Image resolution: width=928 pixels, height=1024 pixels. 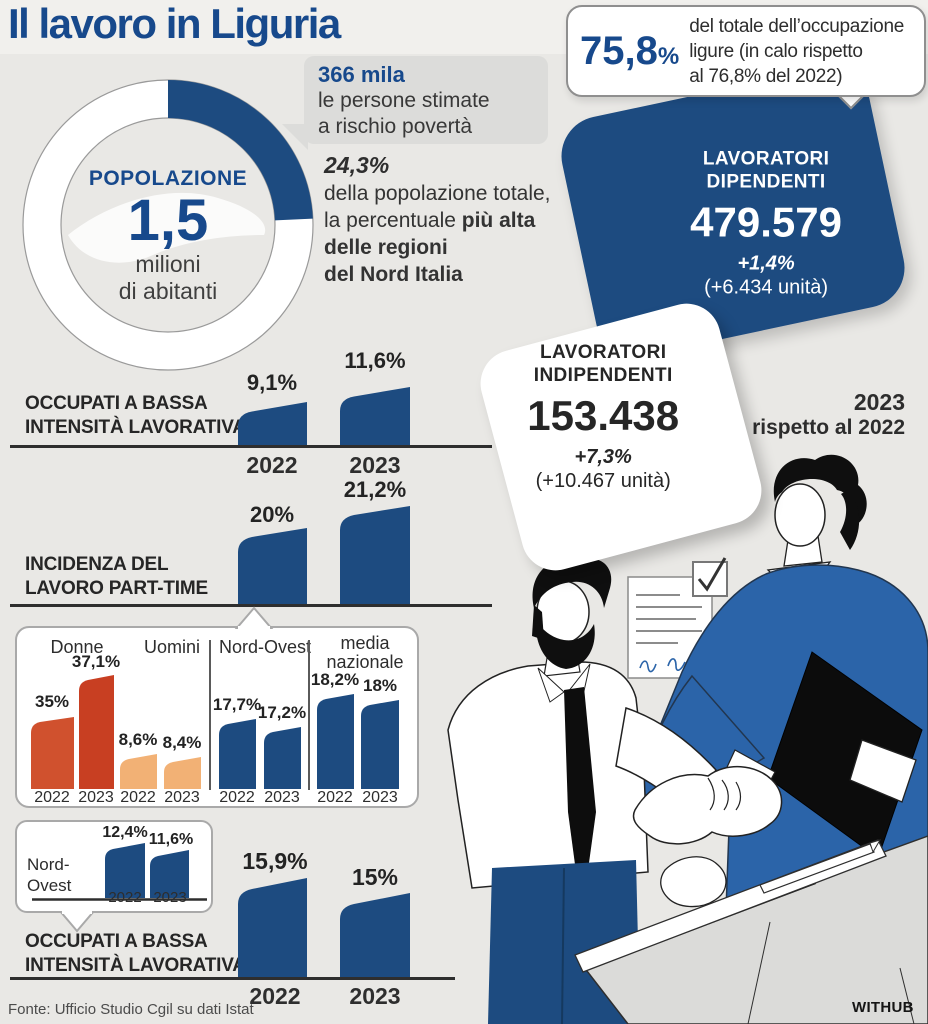 I want to click on donut-unit-2: di abitanti, so click(x=168, y=291).